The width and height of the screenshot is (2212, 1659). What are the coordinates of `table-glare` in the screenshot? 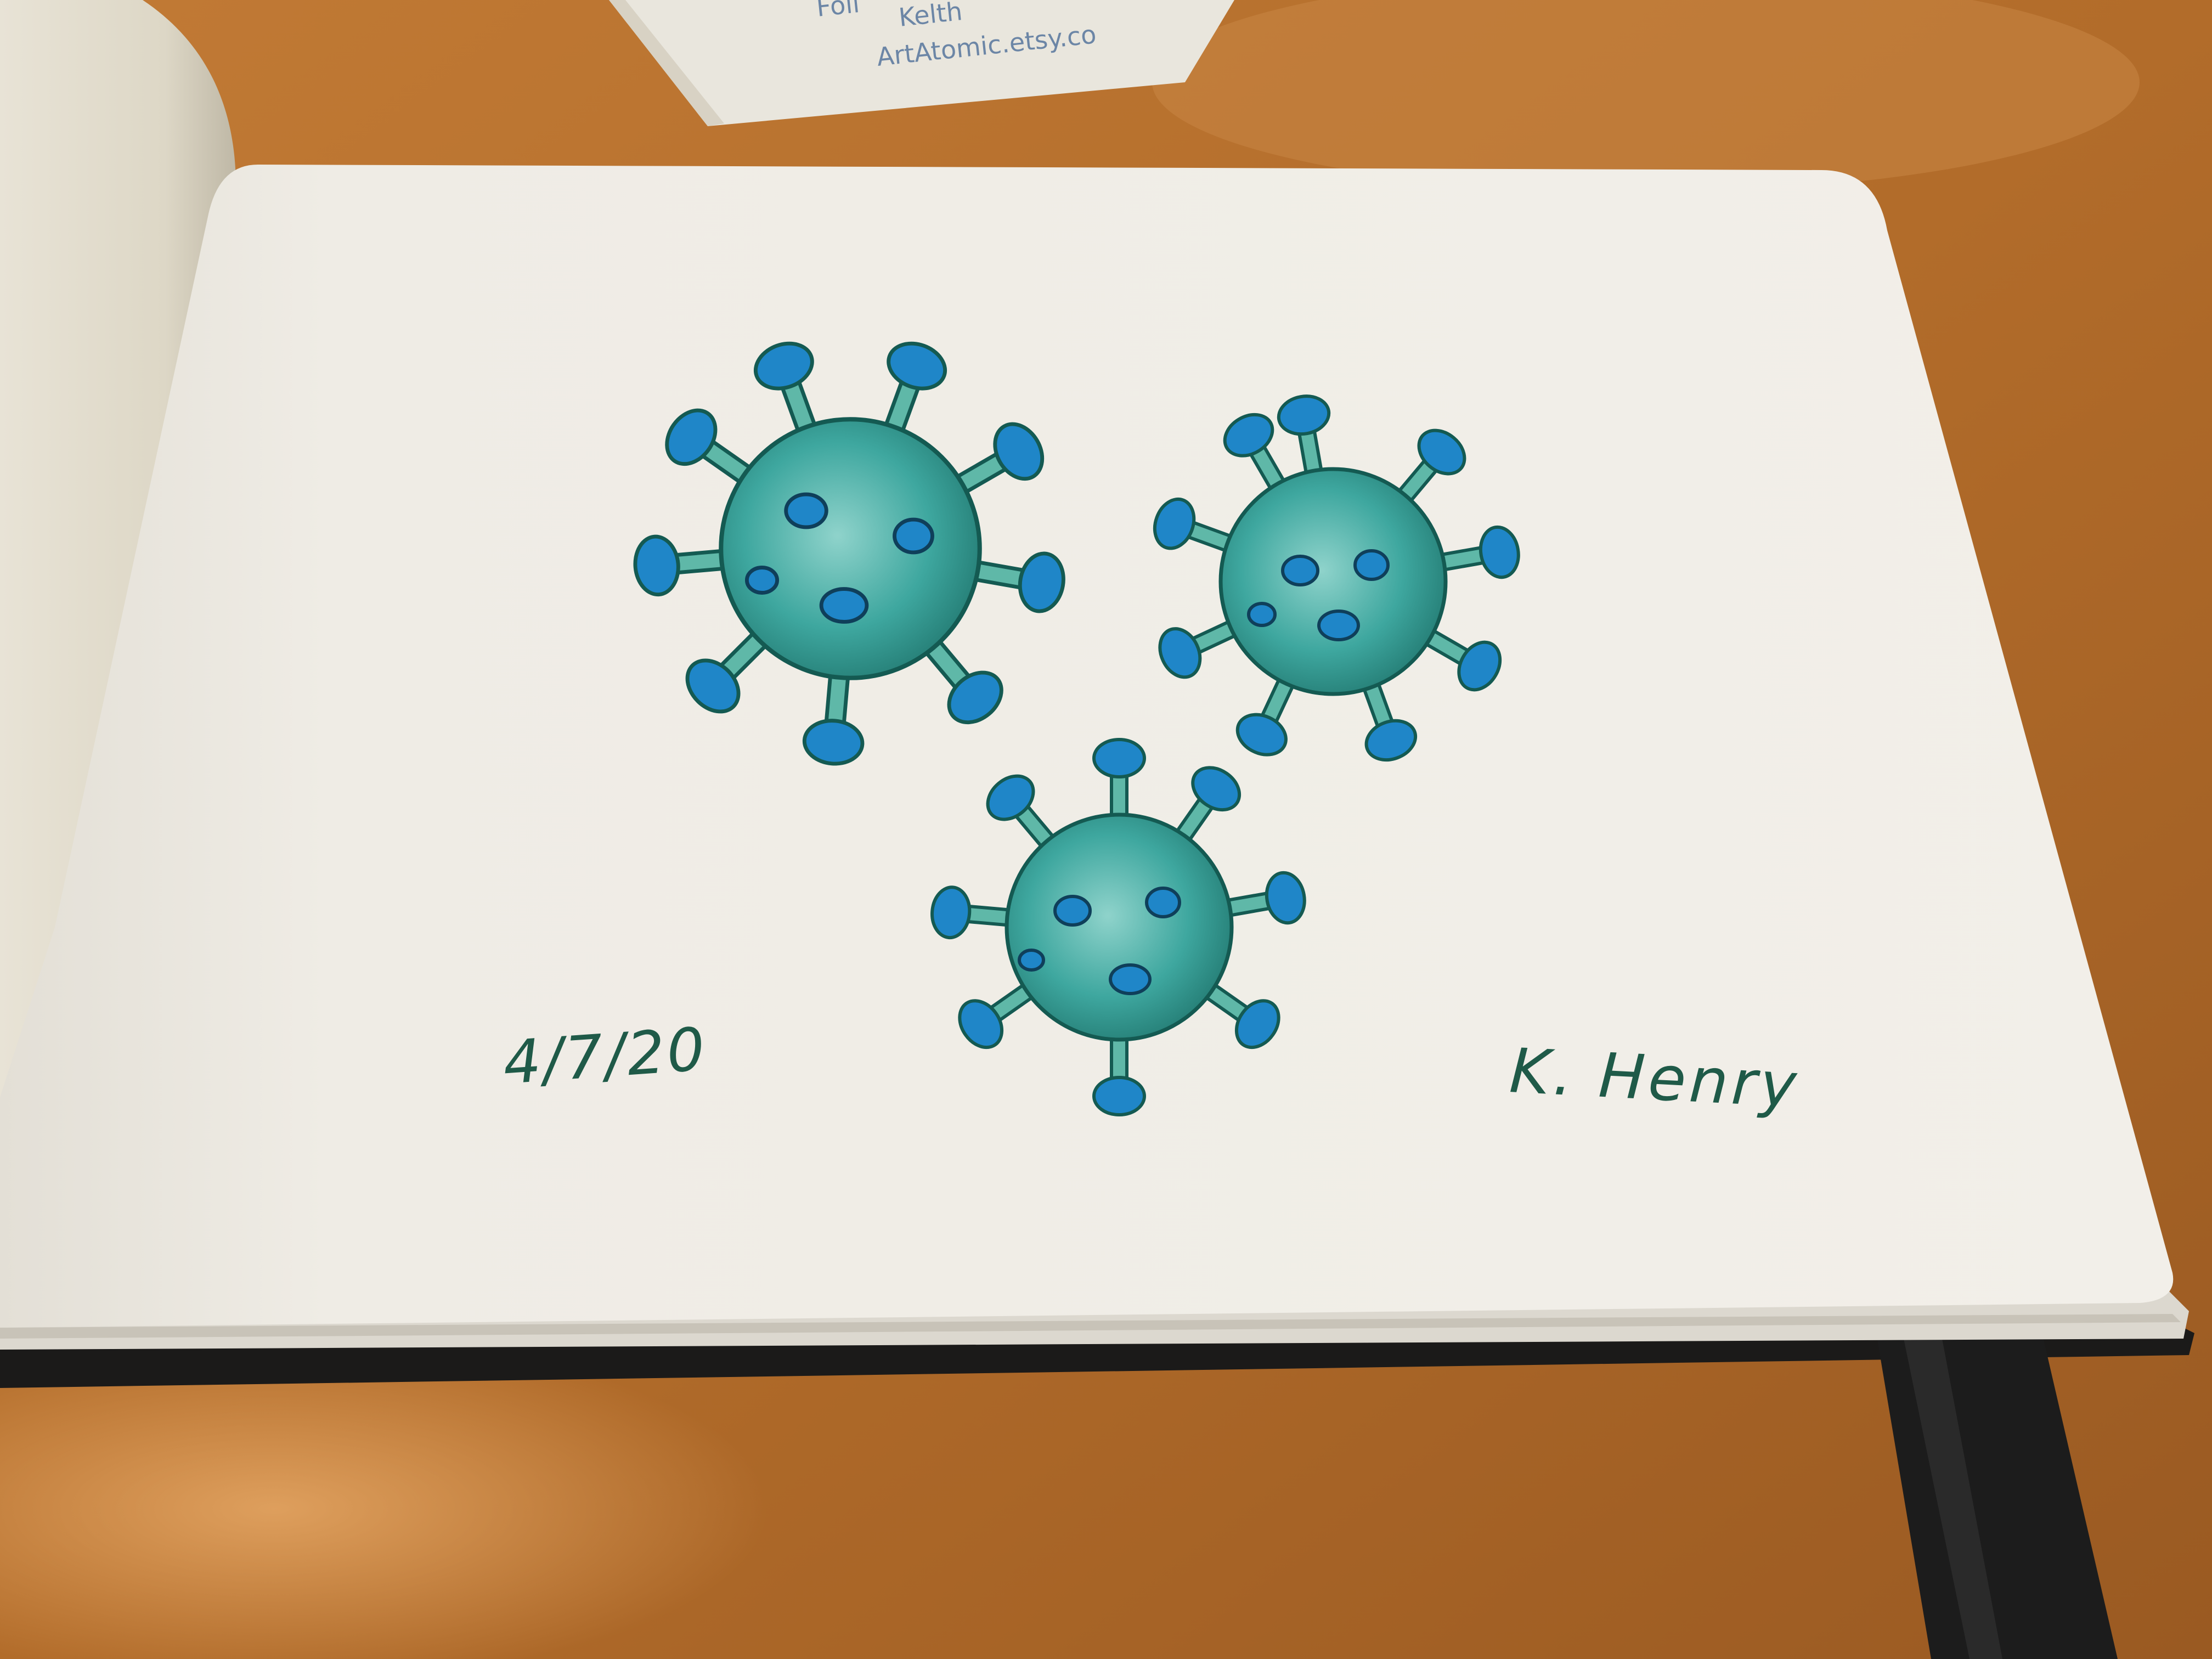 It's located at (384, 1496).